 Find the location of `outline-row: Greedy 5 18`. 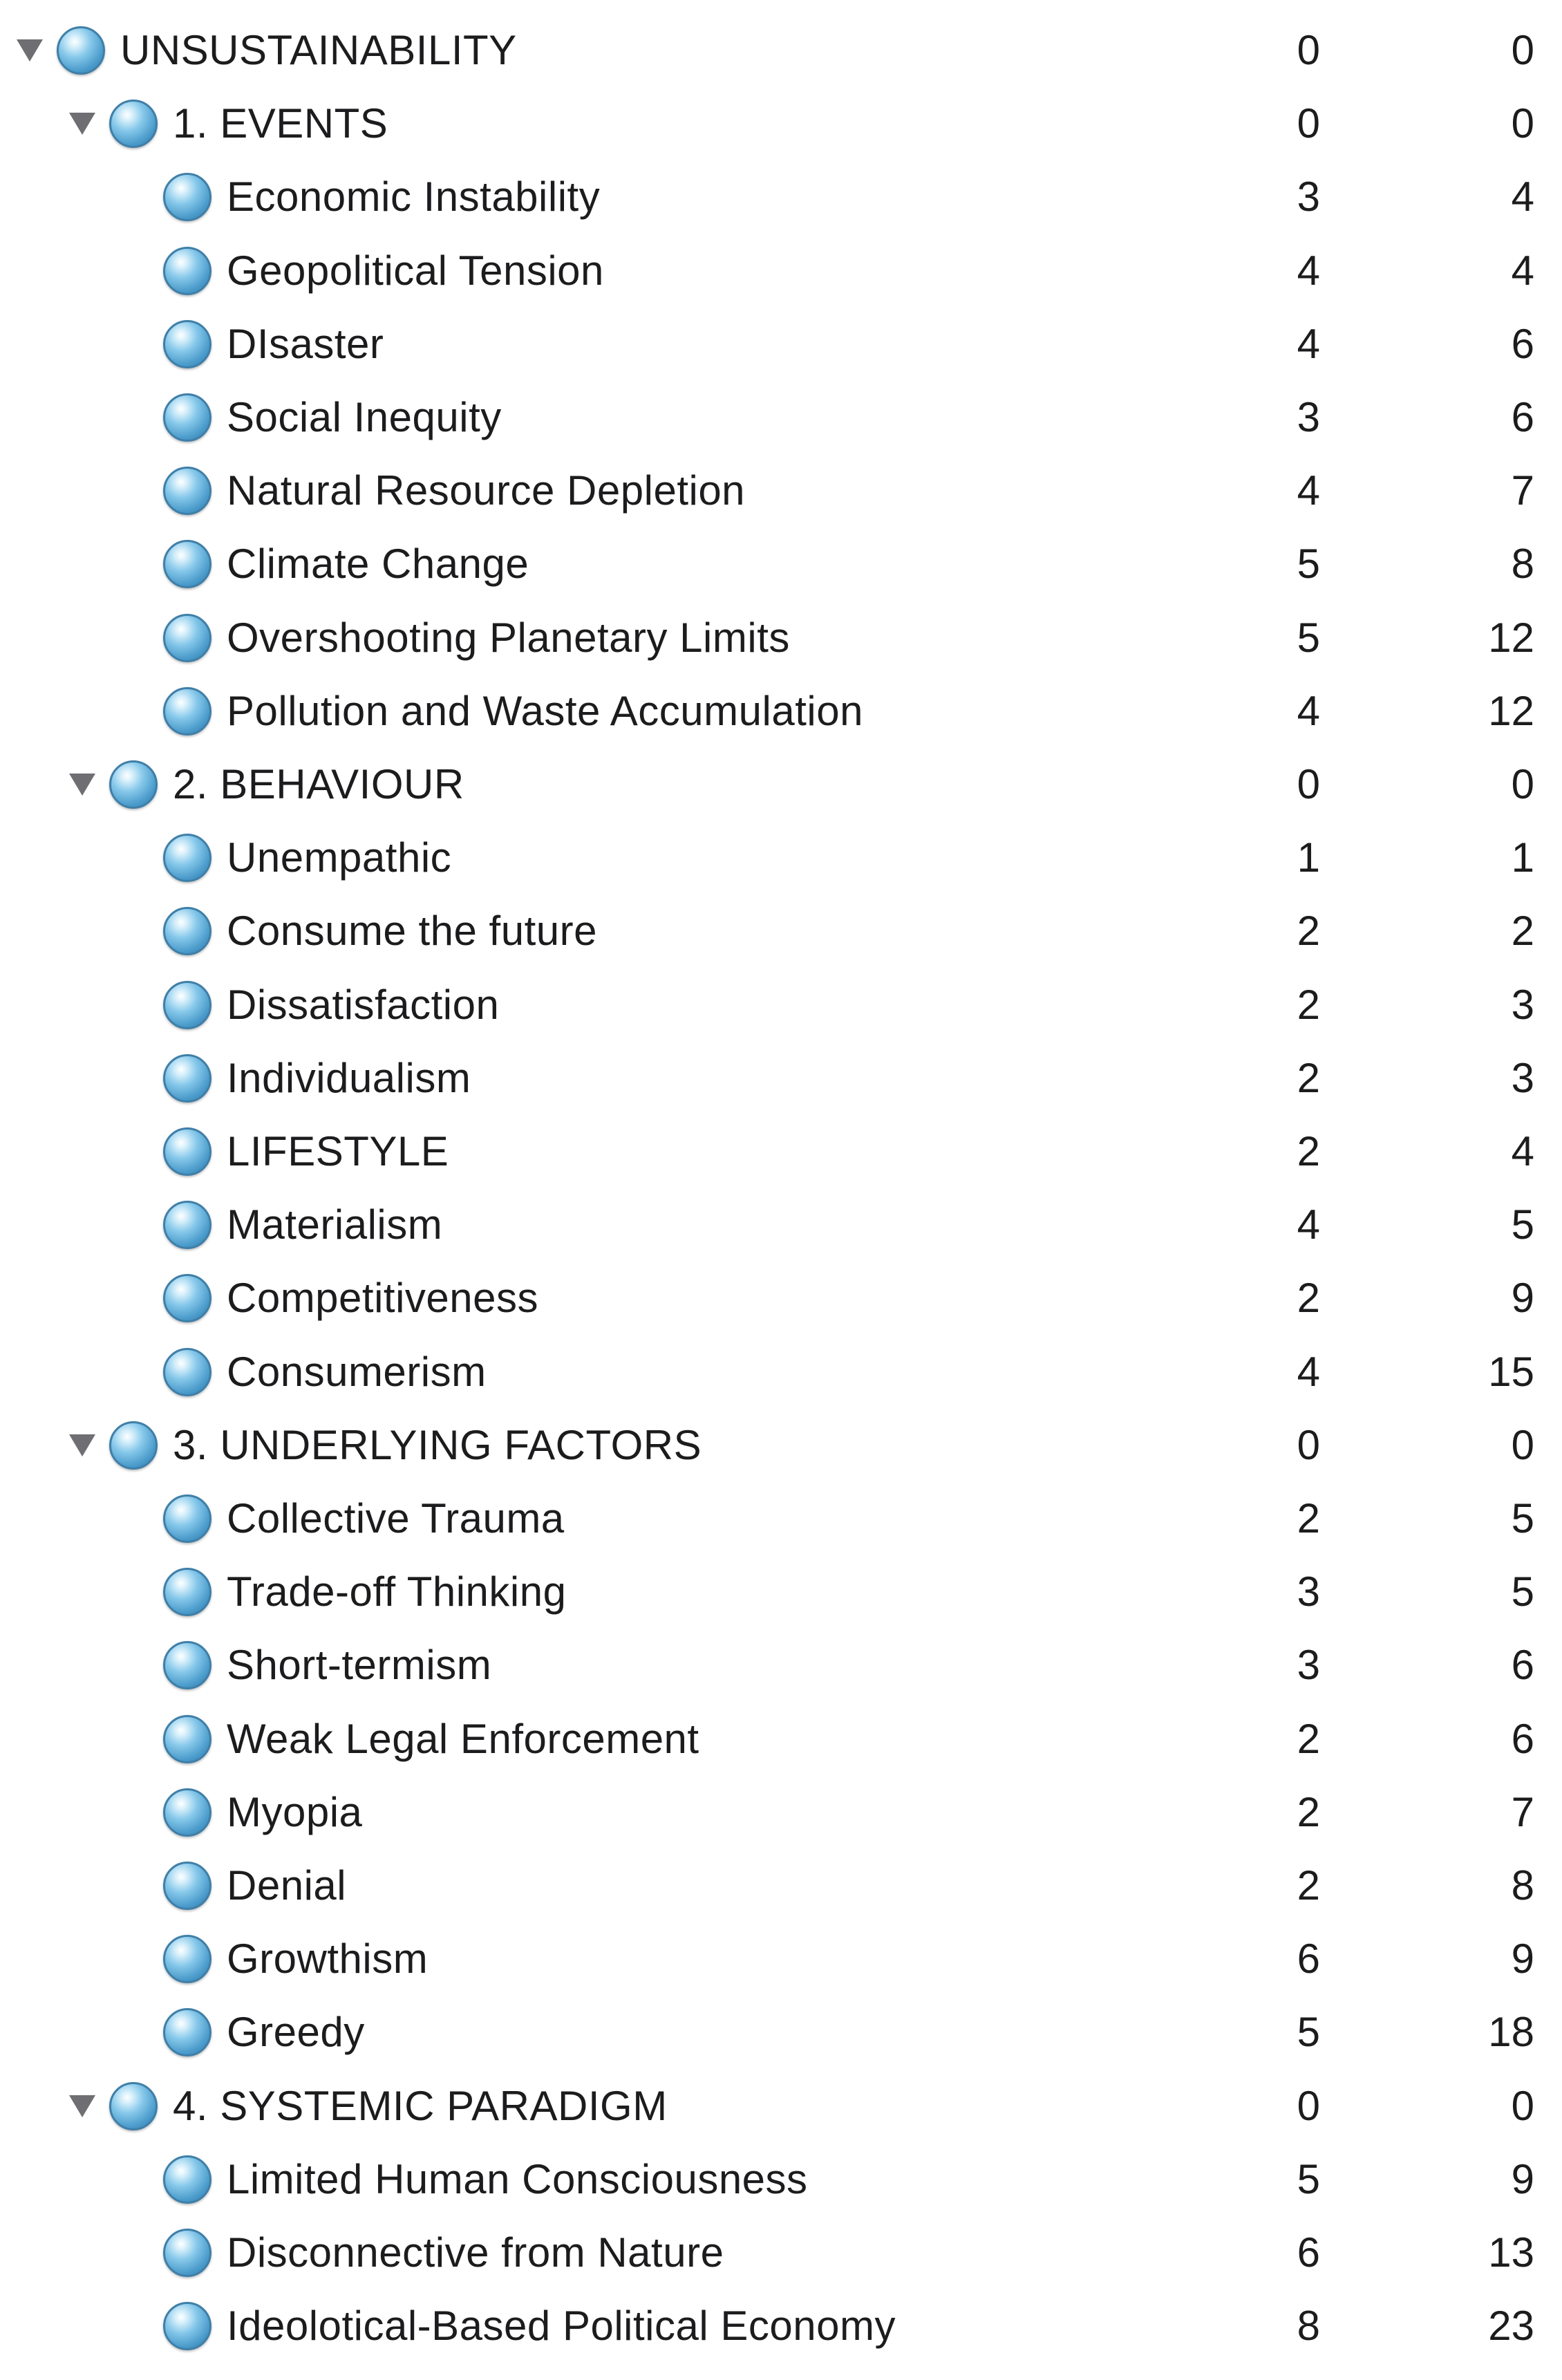

outline-row: Greedy 5 18 is located at coordinates (781, 2032).